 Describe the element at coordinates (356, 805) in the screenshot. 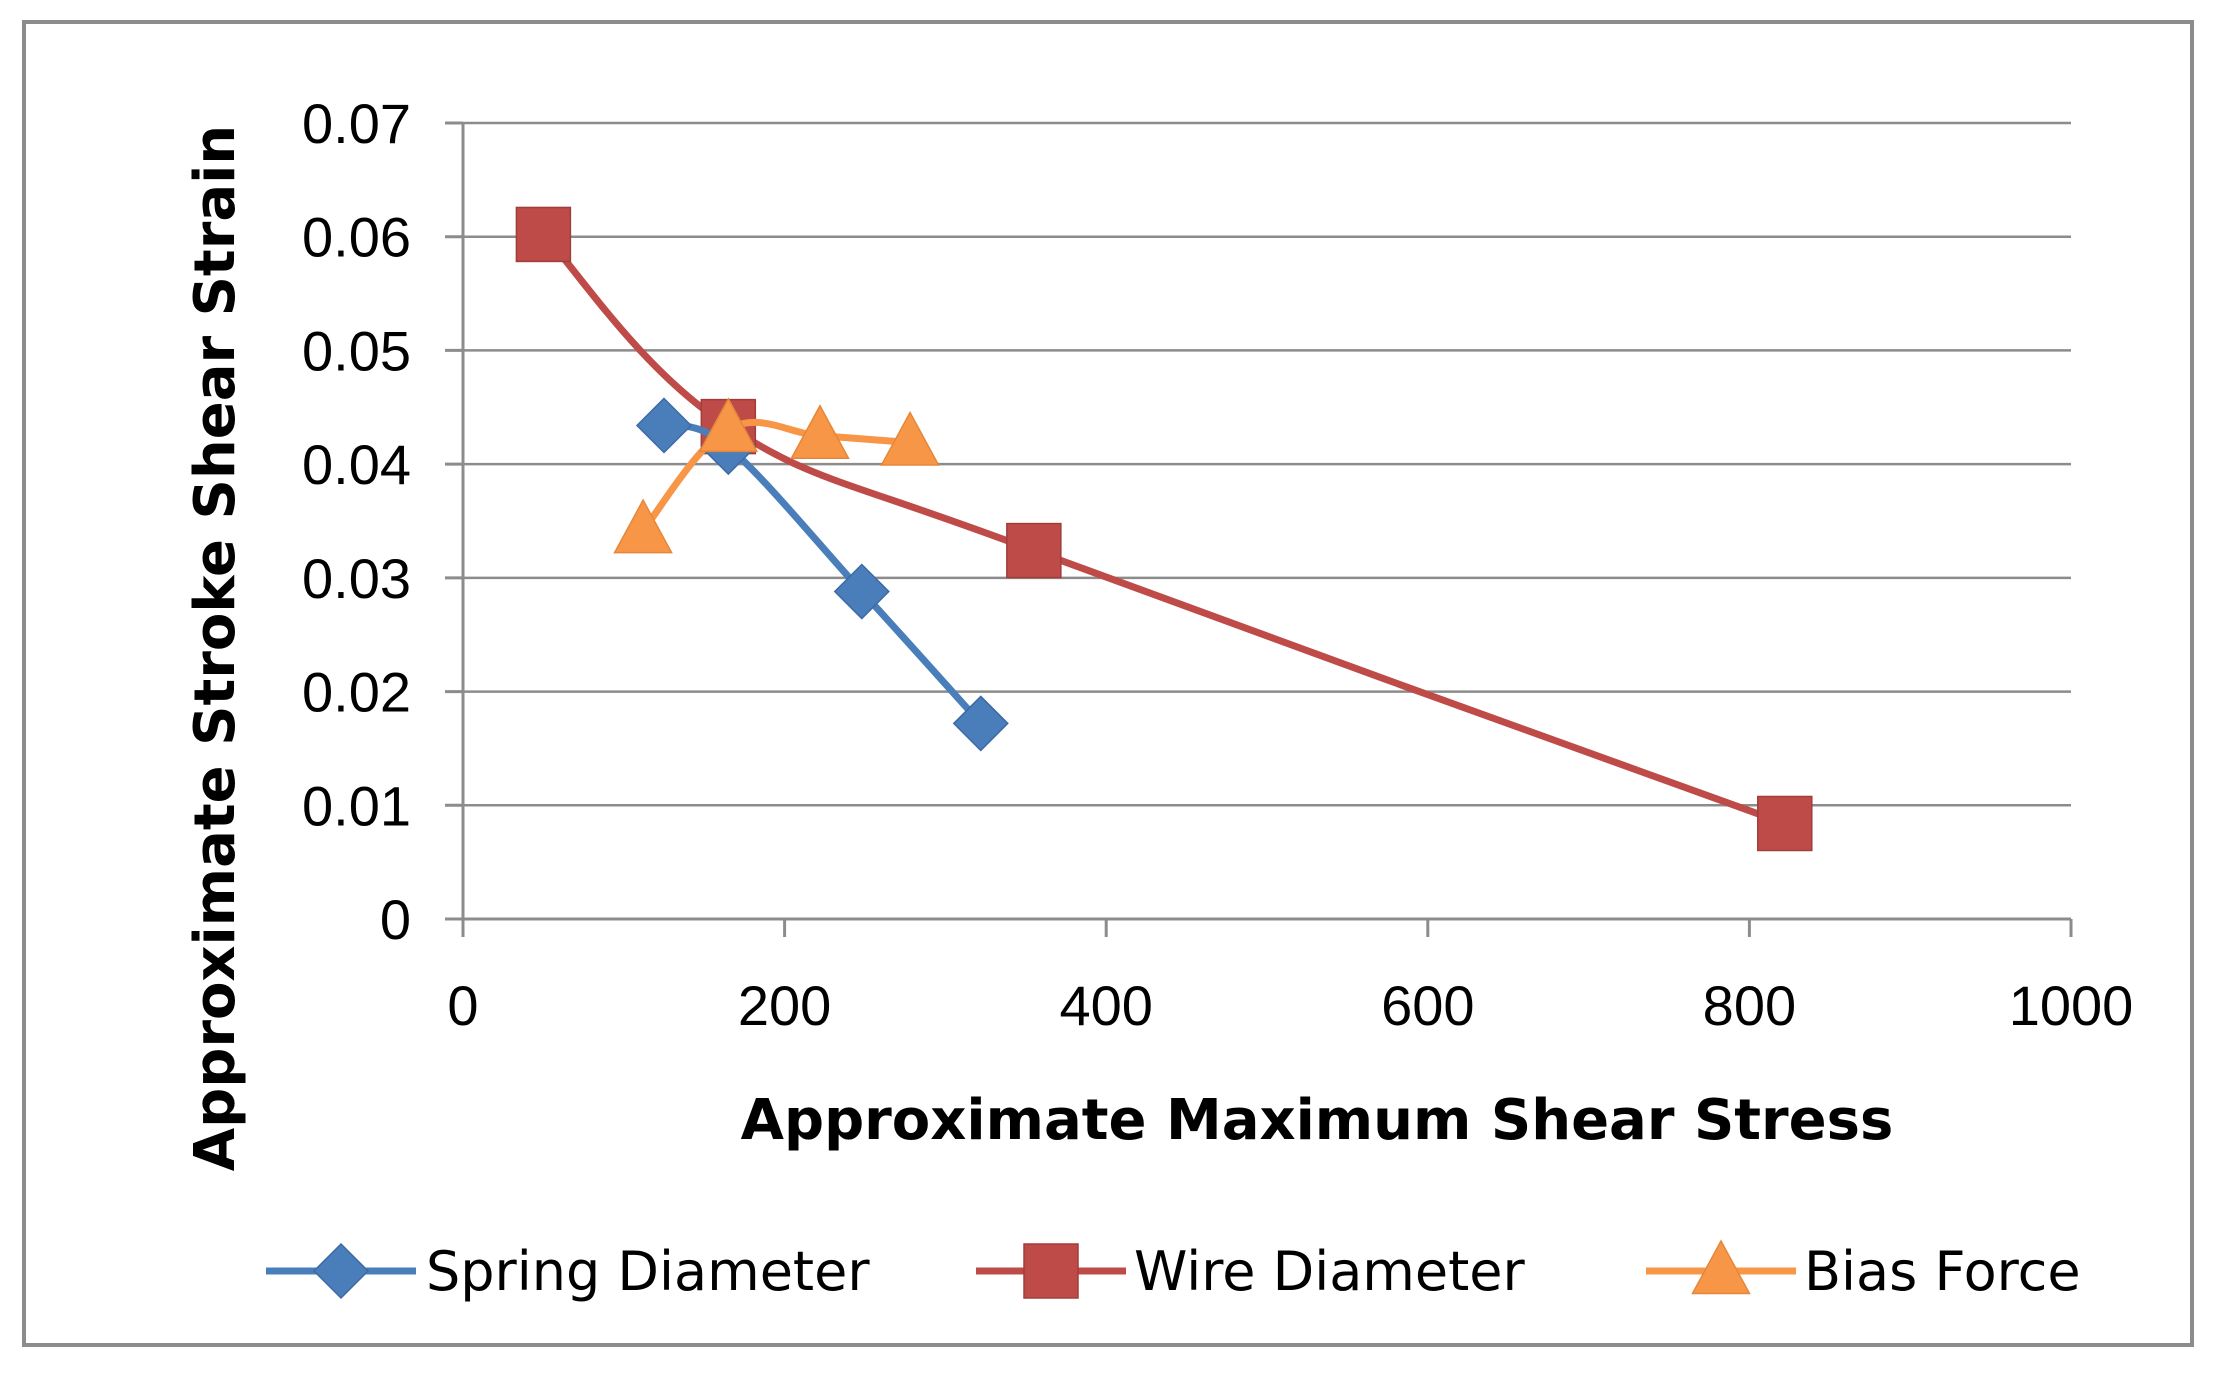

I see `y-tick-label: 0.01` at that location.